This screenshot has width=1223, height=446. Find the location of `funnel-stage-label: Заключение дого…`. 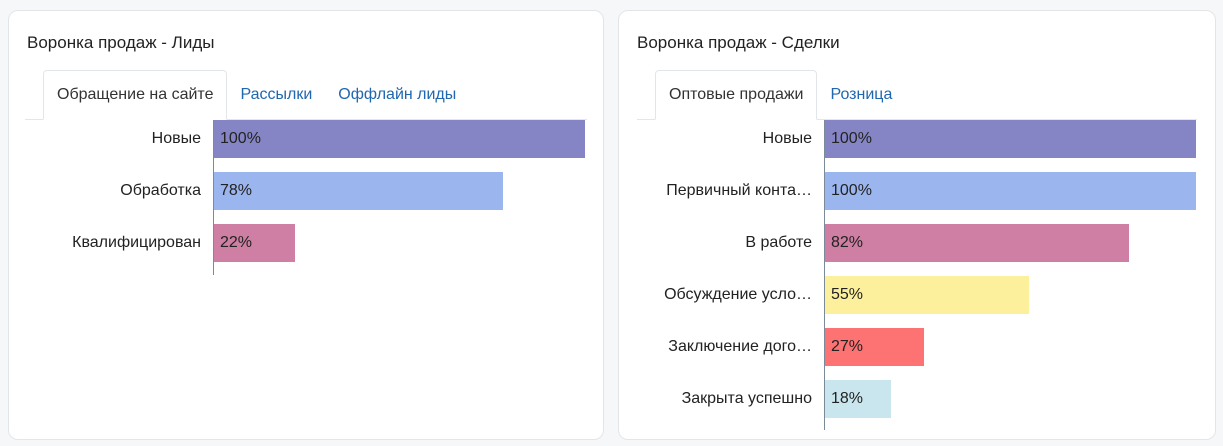

funnel-stage-label: Заключение дого… is located at coordinates (740, 346).